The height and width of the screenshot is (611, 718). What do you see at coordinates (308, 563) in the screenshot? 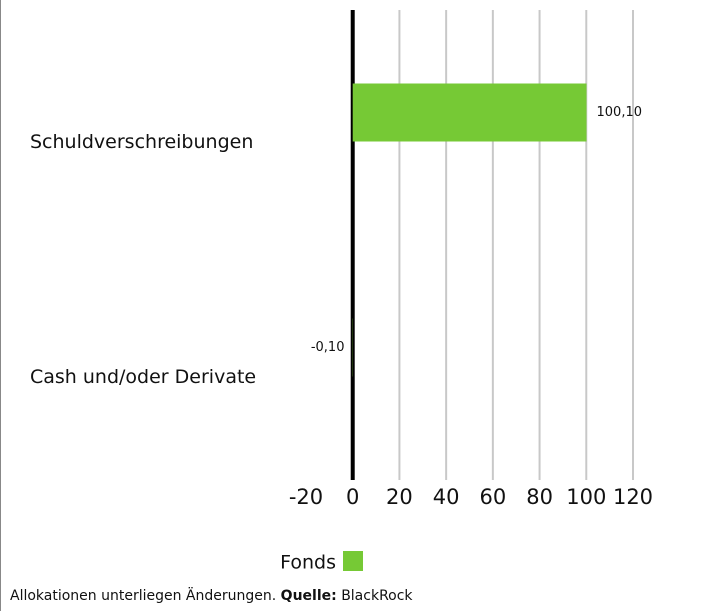
I see `legend-label: Fonds` at bounding box center [308, 563].